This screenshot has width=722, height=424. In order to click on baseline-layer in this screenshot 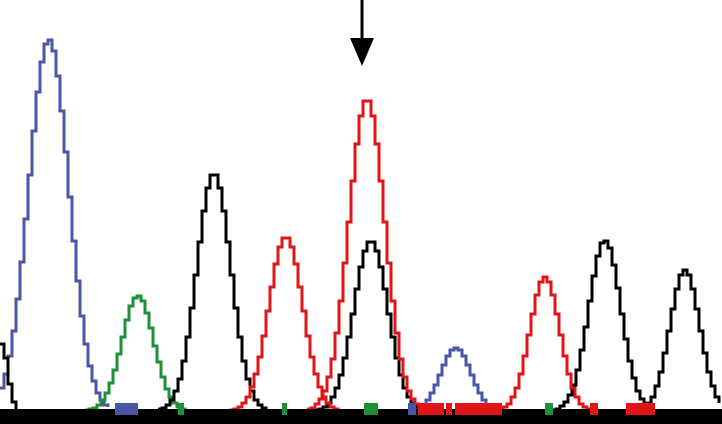, I will do `click(361, 413)`.